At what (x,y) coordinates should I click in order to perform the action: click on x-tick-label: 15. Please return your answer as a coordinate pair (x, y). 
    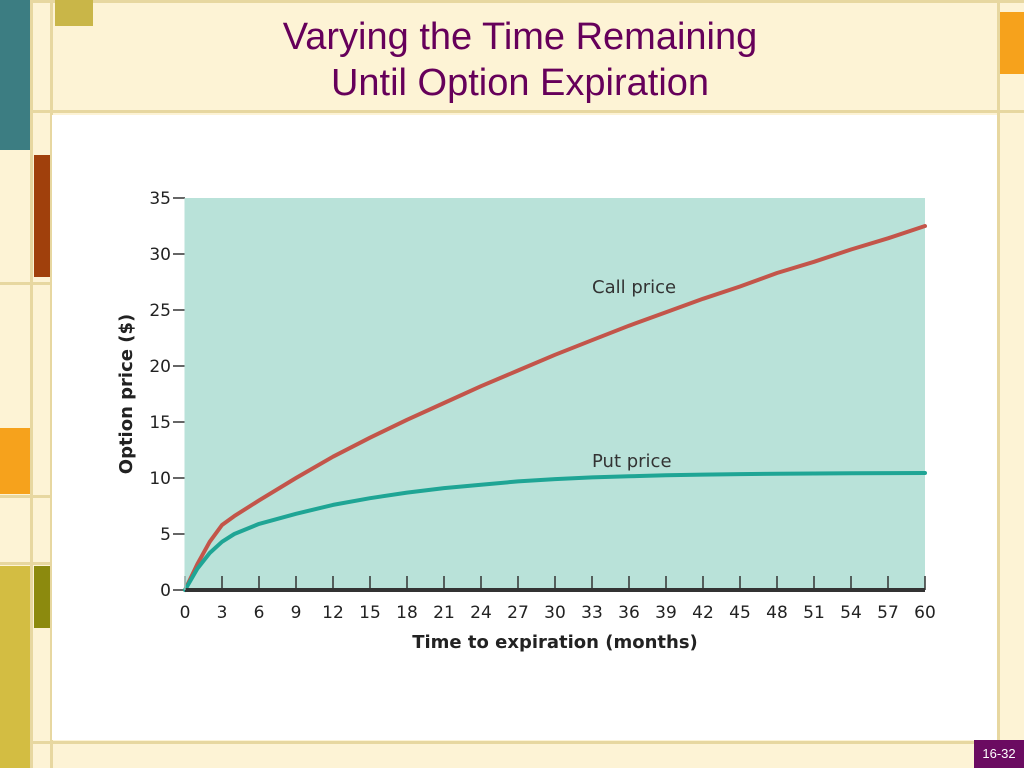
    Looking at the image, I should click on (370, 613).